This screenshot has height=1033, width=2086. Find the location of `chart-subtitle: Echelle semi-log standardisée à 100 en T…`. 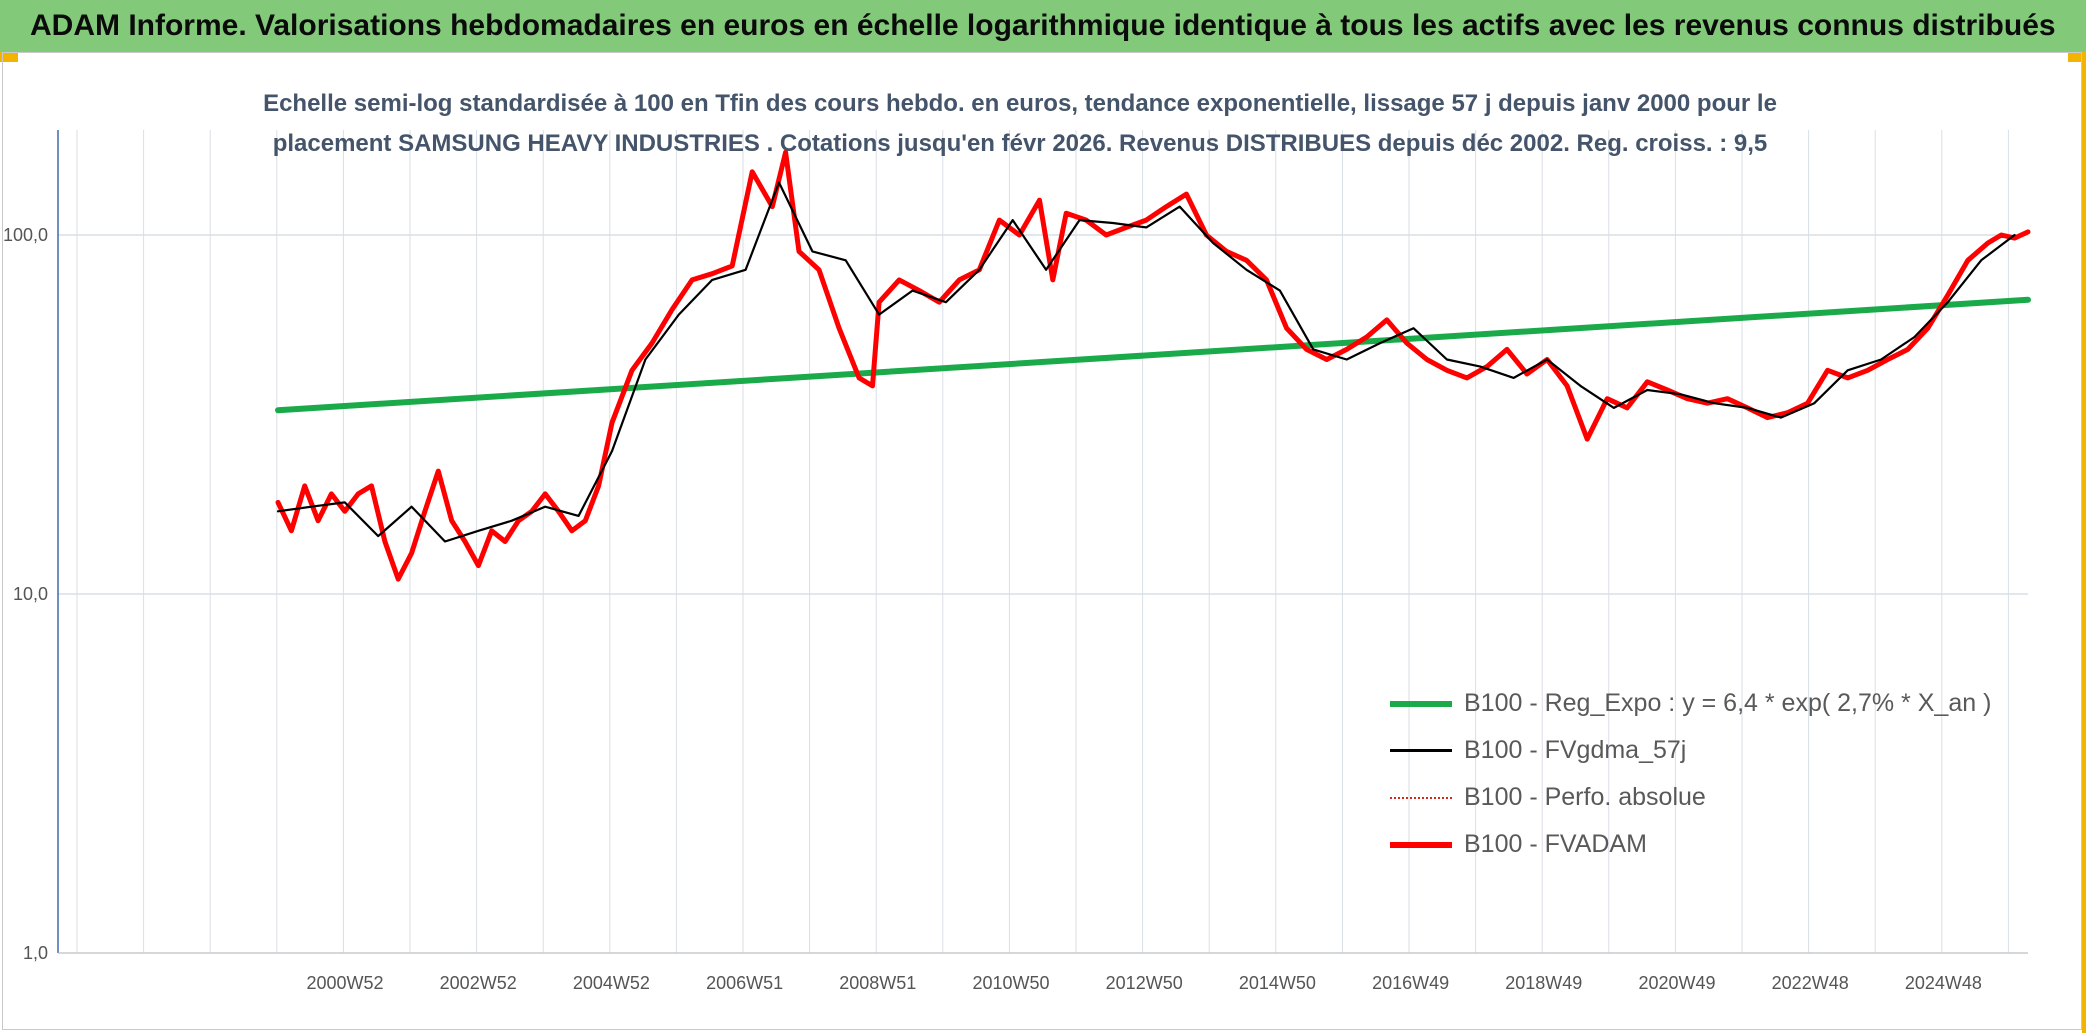

chart-subtitle: Echelle semi-log standardisée à 100 en T… is located at coordinates (1020, 124).